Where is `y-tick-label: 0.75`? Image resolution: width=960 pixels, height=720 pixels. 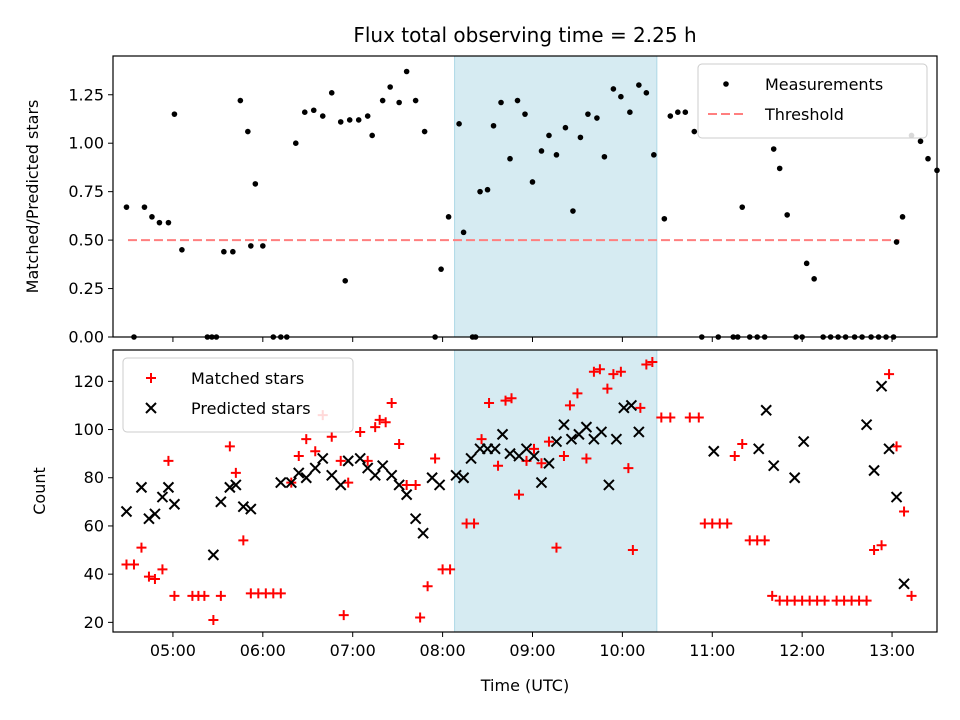 y-tick-label: 0.75 is located at coordinates (86, 191).